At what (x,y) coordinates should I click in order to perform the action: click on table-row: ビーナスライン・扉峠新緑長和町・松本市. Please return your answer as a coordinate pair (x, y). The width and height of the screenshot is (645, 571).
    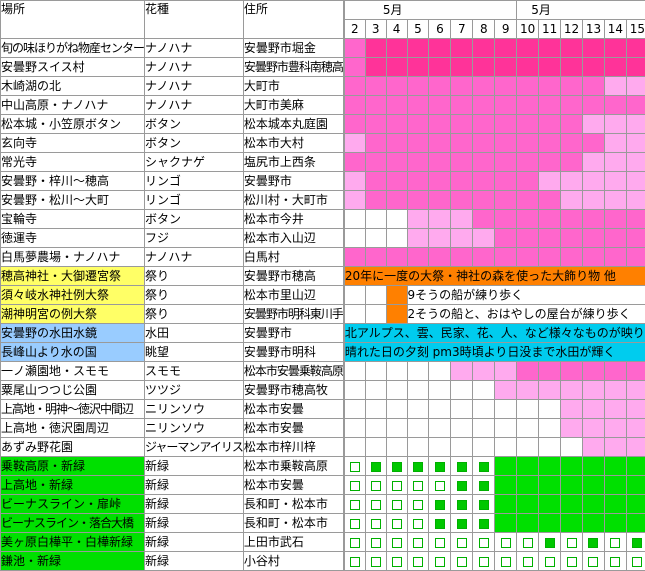
    Looking at the image, I should click on (323, 504).